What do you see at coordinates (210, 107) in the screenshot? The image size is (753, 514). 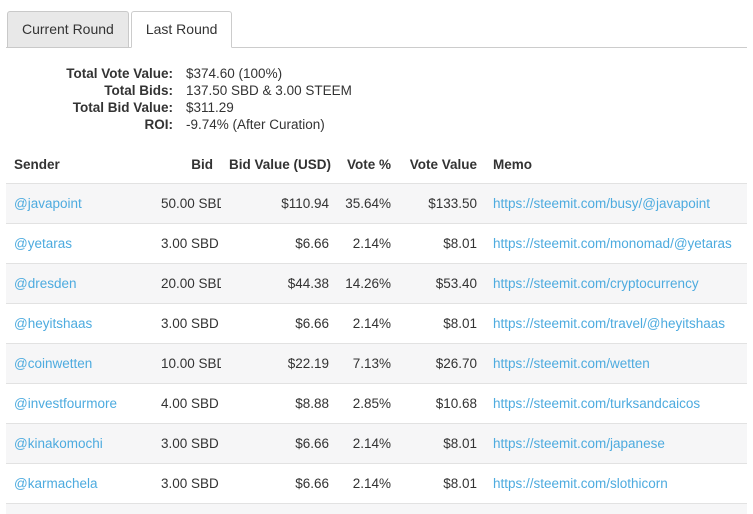 I see `summary-value: $311.29` at bounding box center [210, 107].